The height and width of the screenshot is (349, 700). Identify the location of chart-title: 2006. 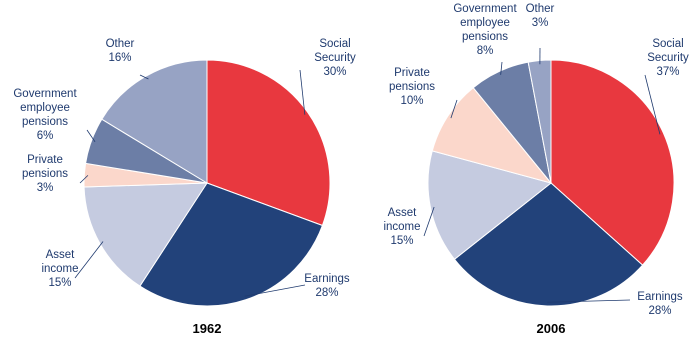
(551, 328).